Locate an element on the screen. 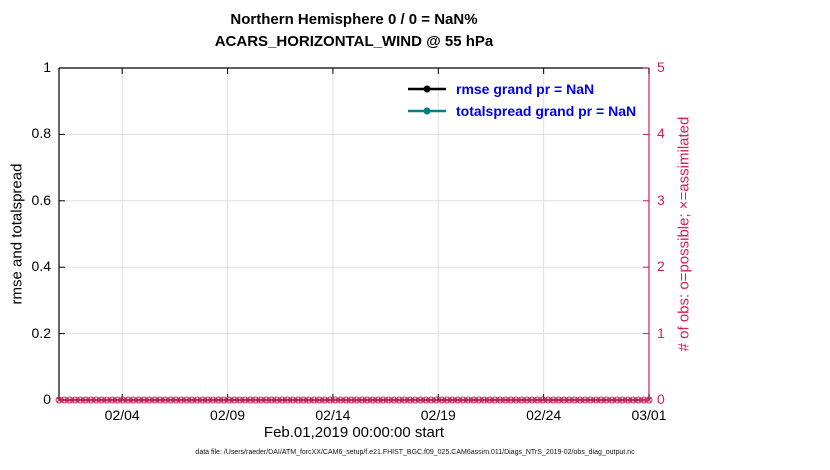  x-tick-label: 02/09 is located at coordinates (228, 415).